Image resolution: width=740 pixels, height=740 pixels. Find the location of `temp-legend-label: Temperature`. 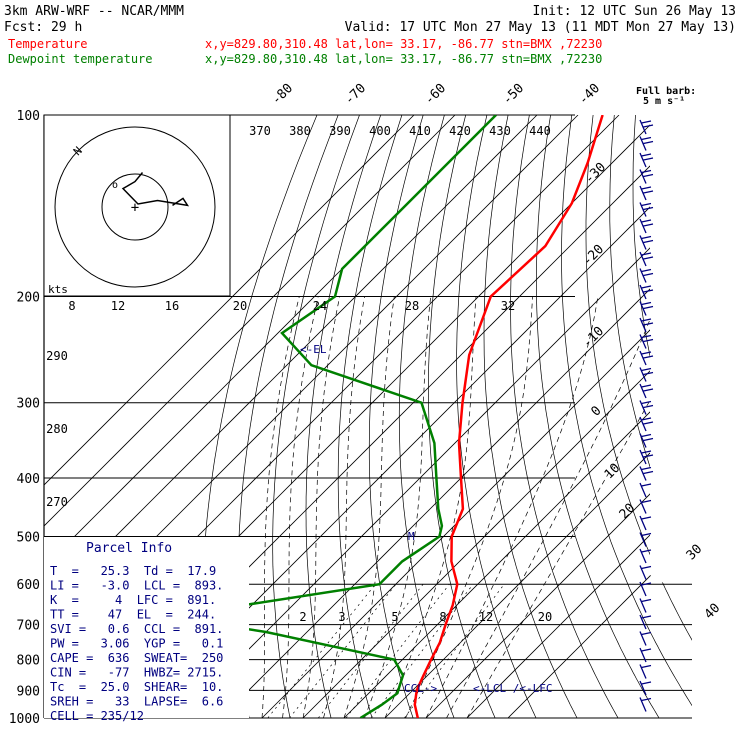

temp-legend-label: Temperature is located at coordinates (47, 44).